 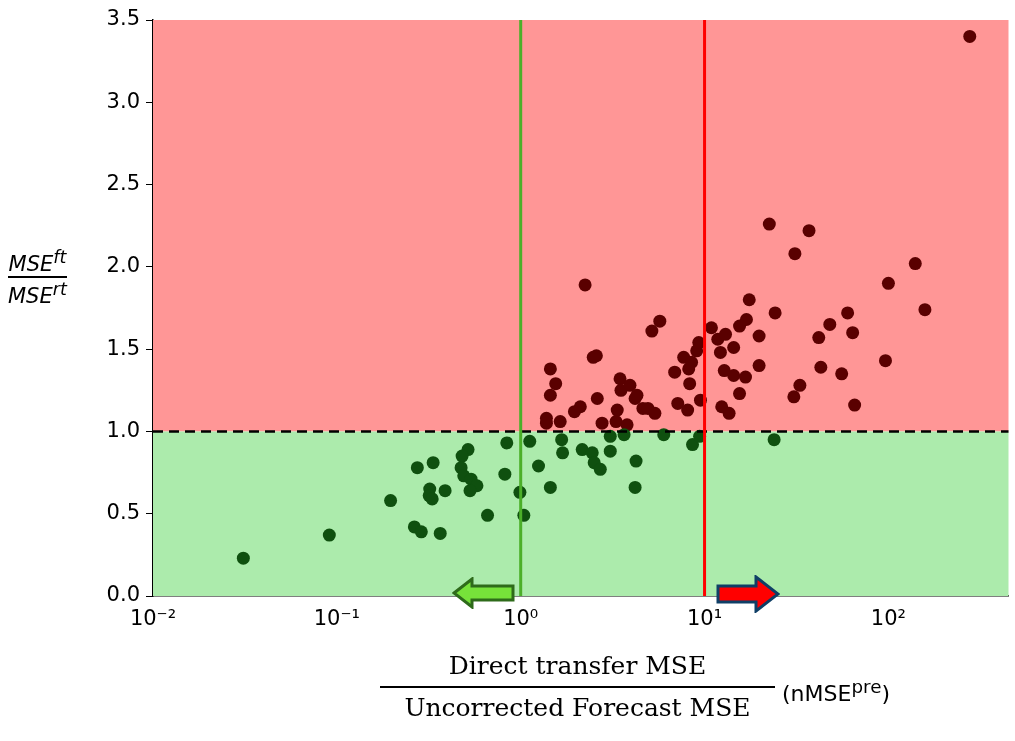 I want to click on x-tick-label: 10⁻¹, so click(x=336, y=618).